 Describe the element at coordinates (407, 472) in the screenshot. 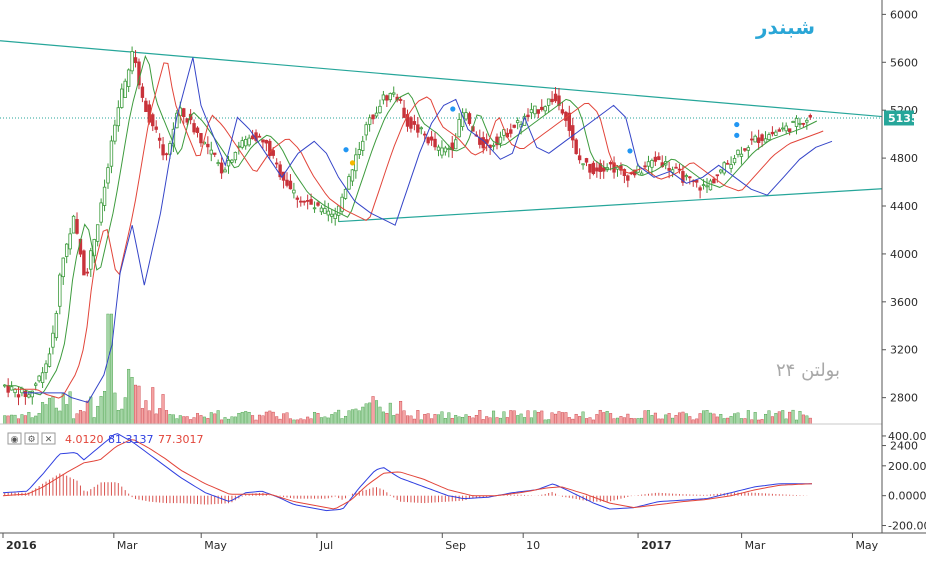

I see `macd-line` at that location.